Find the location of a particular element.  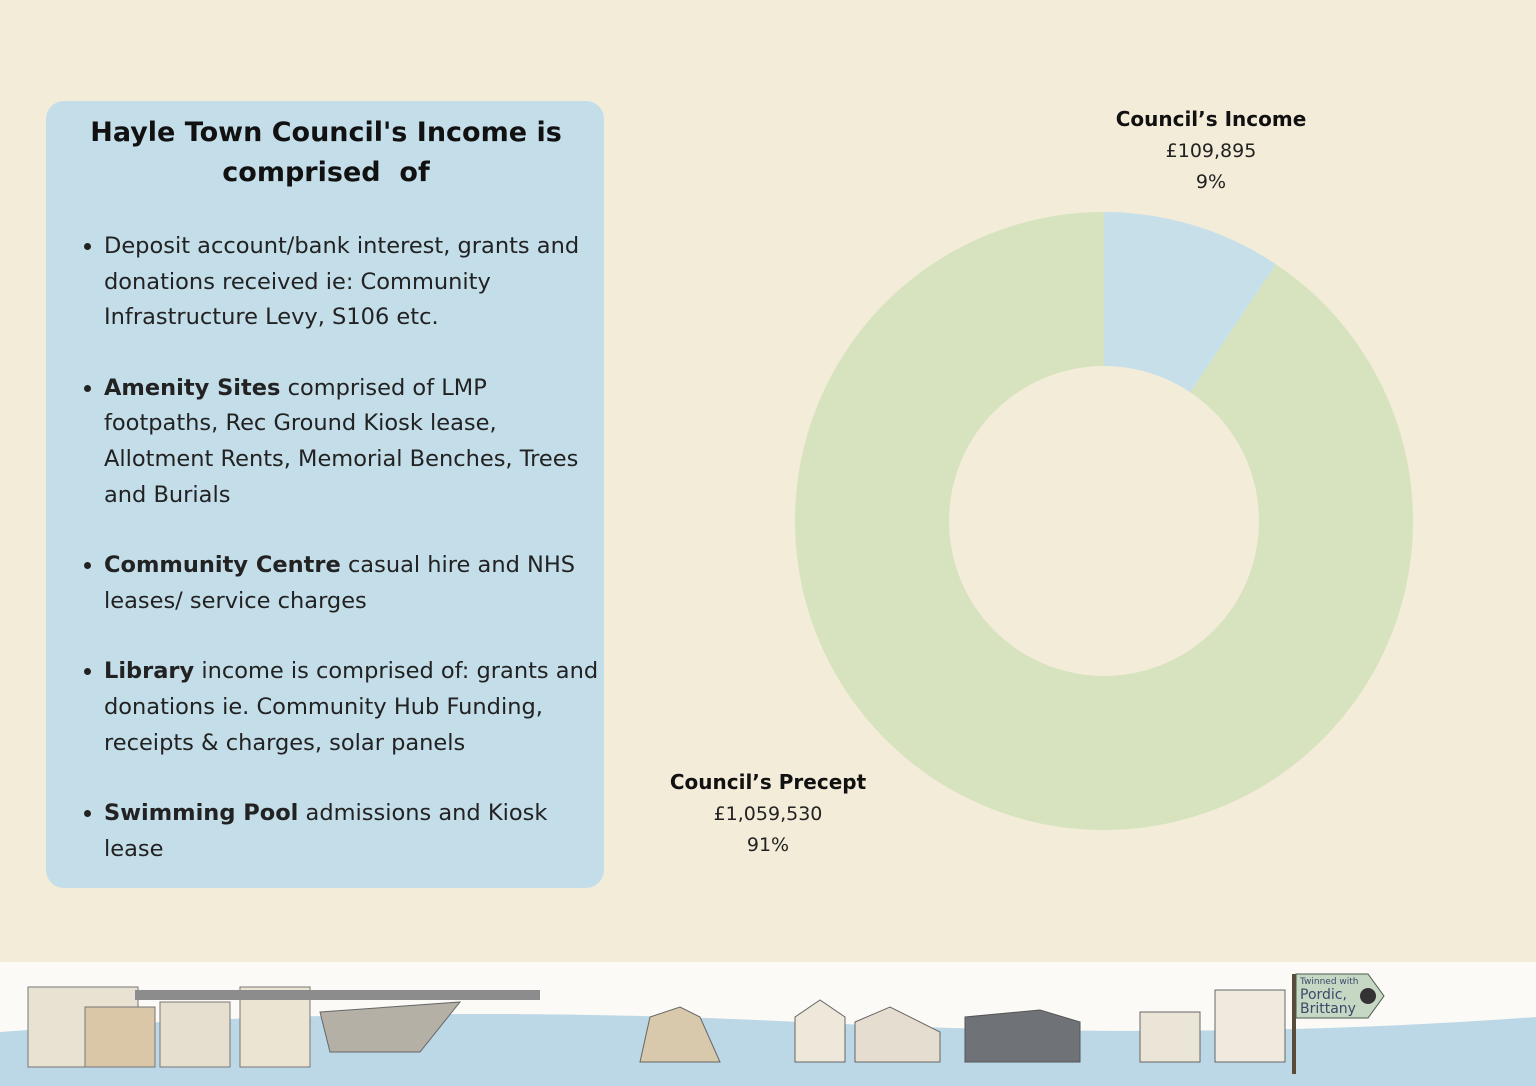

slice-label: Council’s Income is located at coordinates (1211, 119).